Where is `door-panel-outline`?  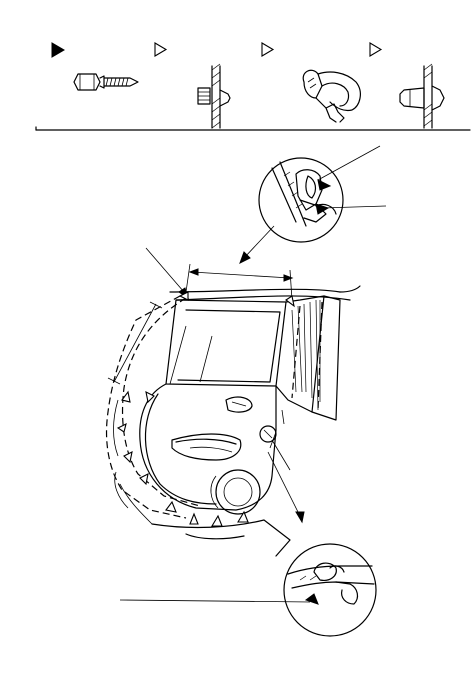 door-panel-outline is located at coordinates (208, 447).